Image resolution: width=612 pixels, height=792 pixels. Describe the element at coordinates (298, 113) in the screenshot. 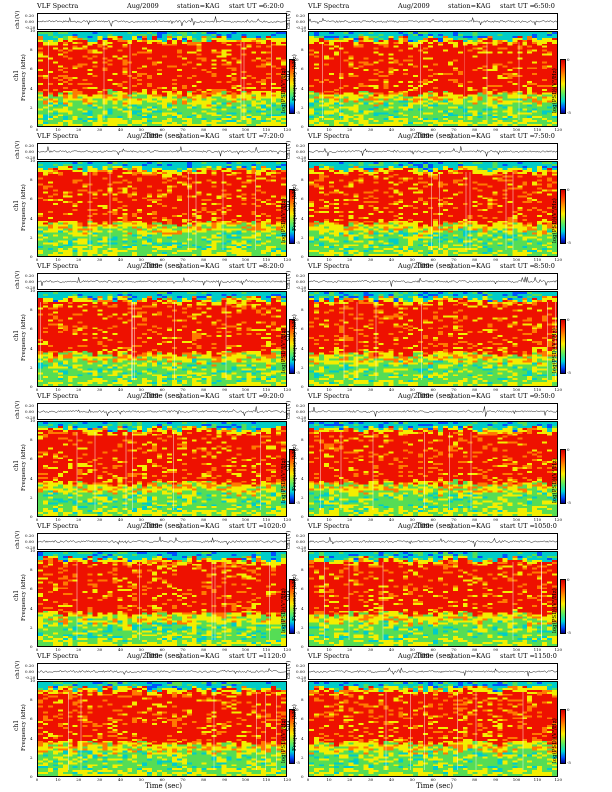

I see `colorbar-tick-label: -5` at that location.